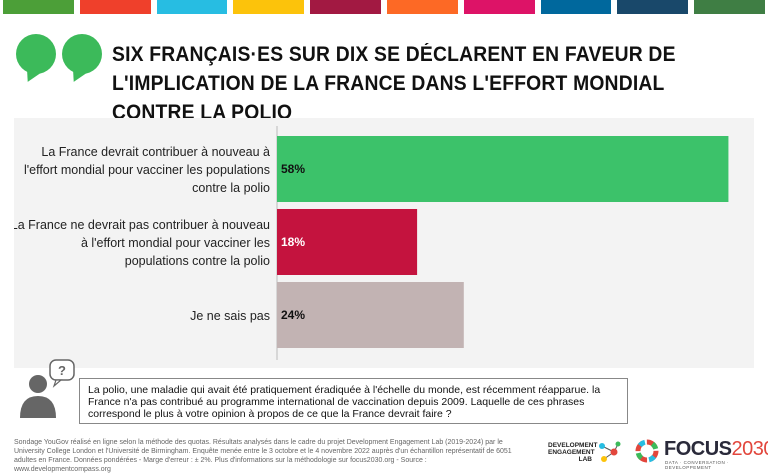 Image resolution: width=768 pixels, height=474 pixels. What do you see at coordinates (570, 452) in the screenshot?
I see `del-logo-text: DEVELOPMENT ENGAGEMENT LAB` at bounding box center [570, 452].